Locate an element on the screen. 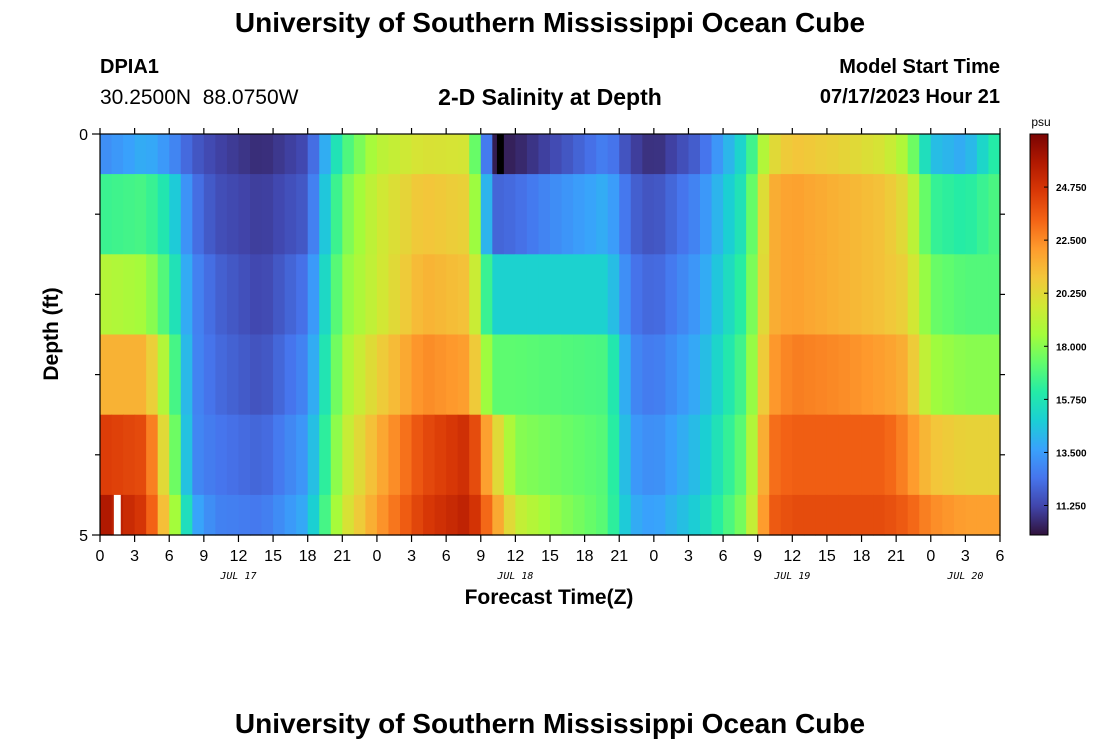  colorbar-bar is located at coordinates (1039, 334).